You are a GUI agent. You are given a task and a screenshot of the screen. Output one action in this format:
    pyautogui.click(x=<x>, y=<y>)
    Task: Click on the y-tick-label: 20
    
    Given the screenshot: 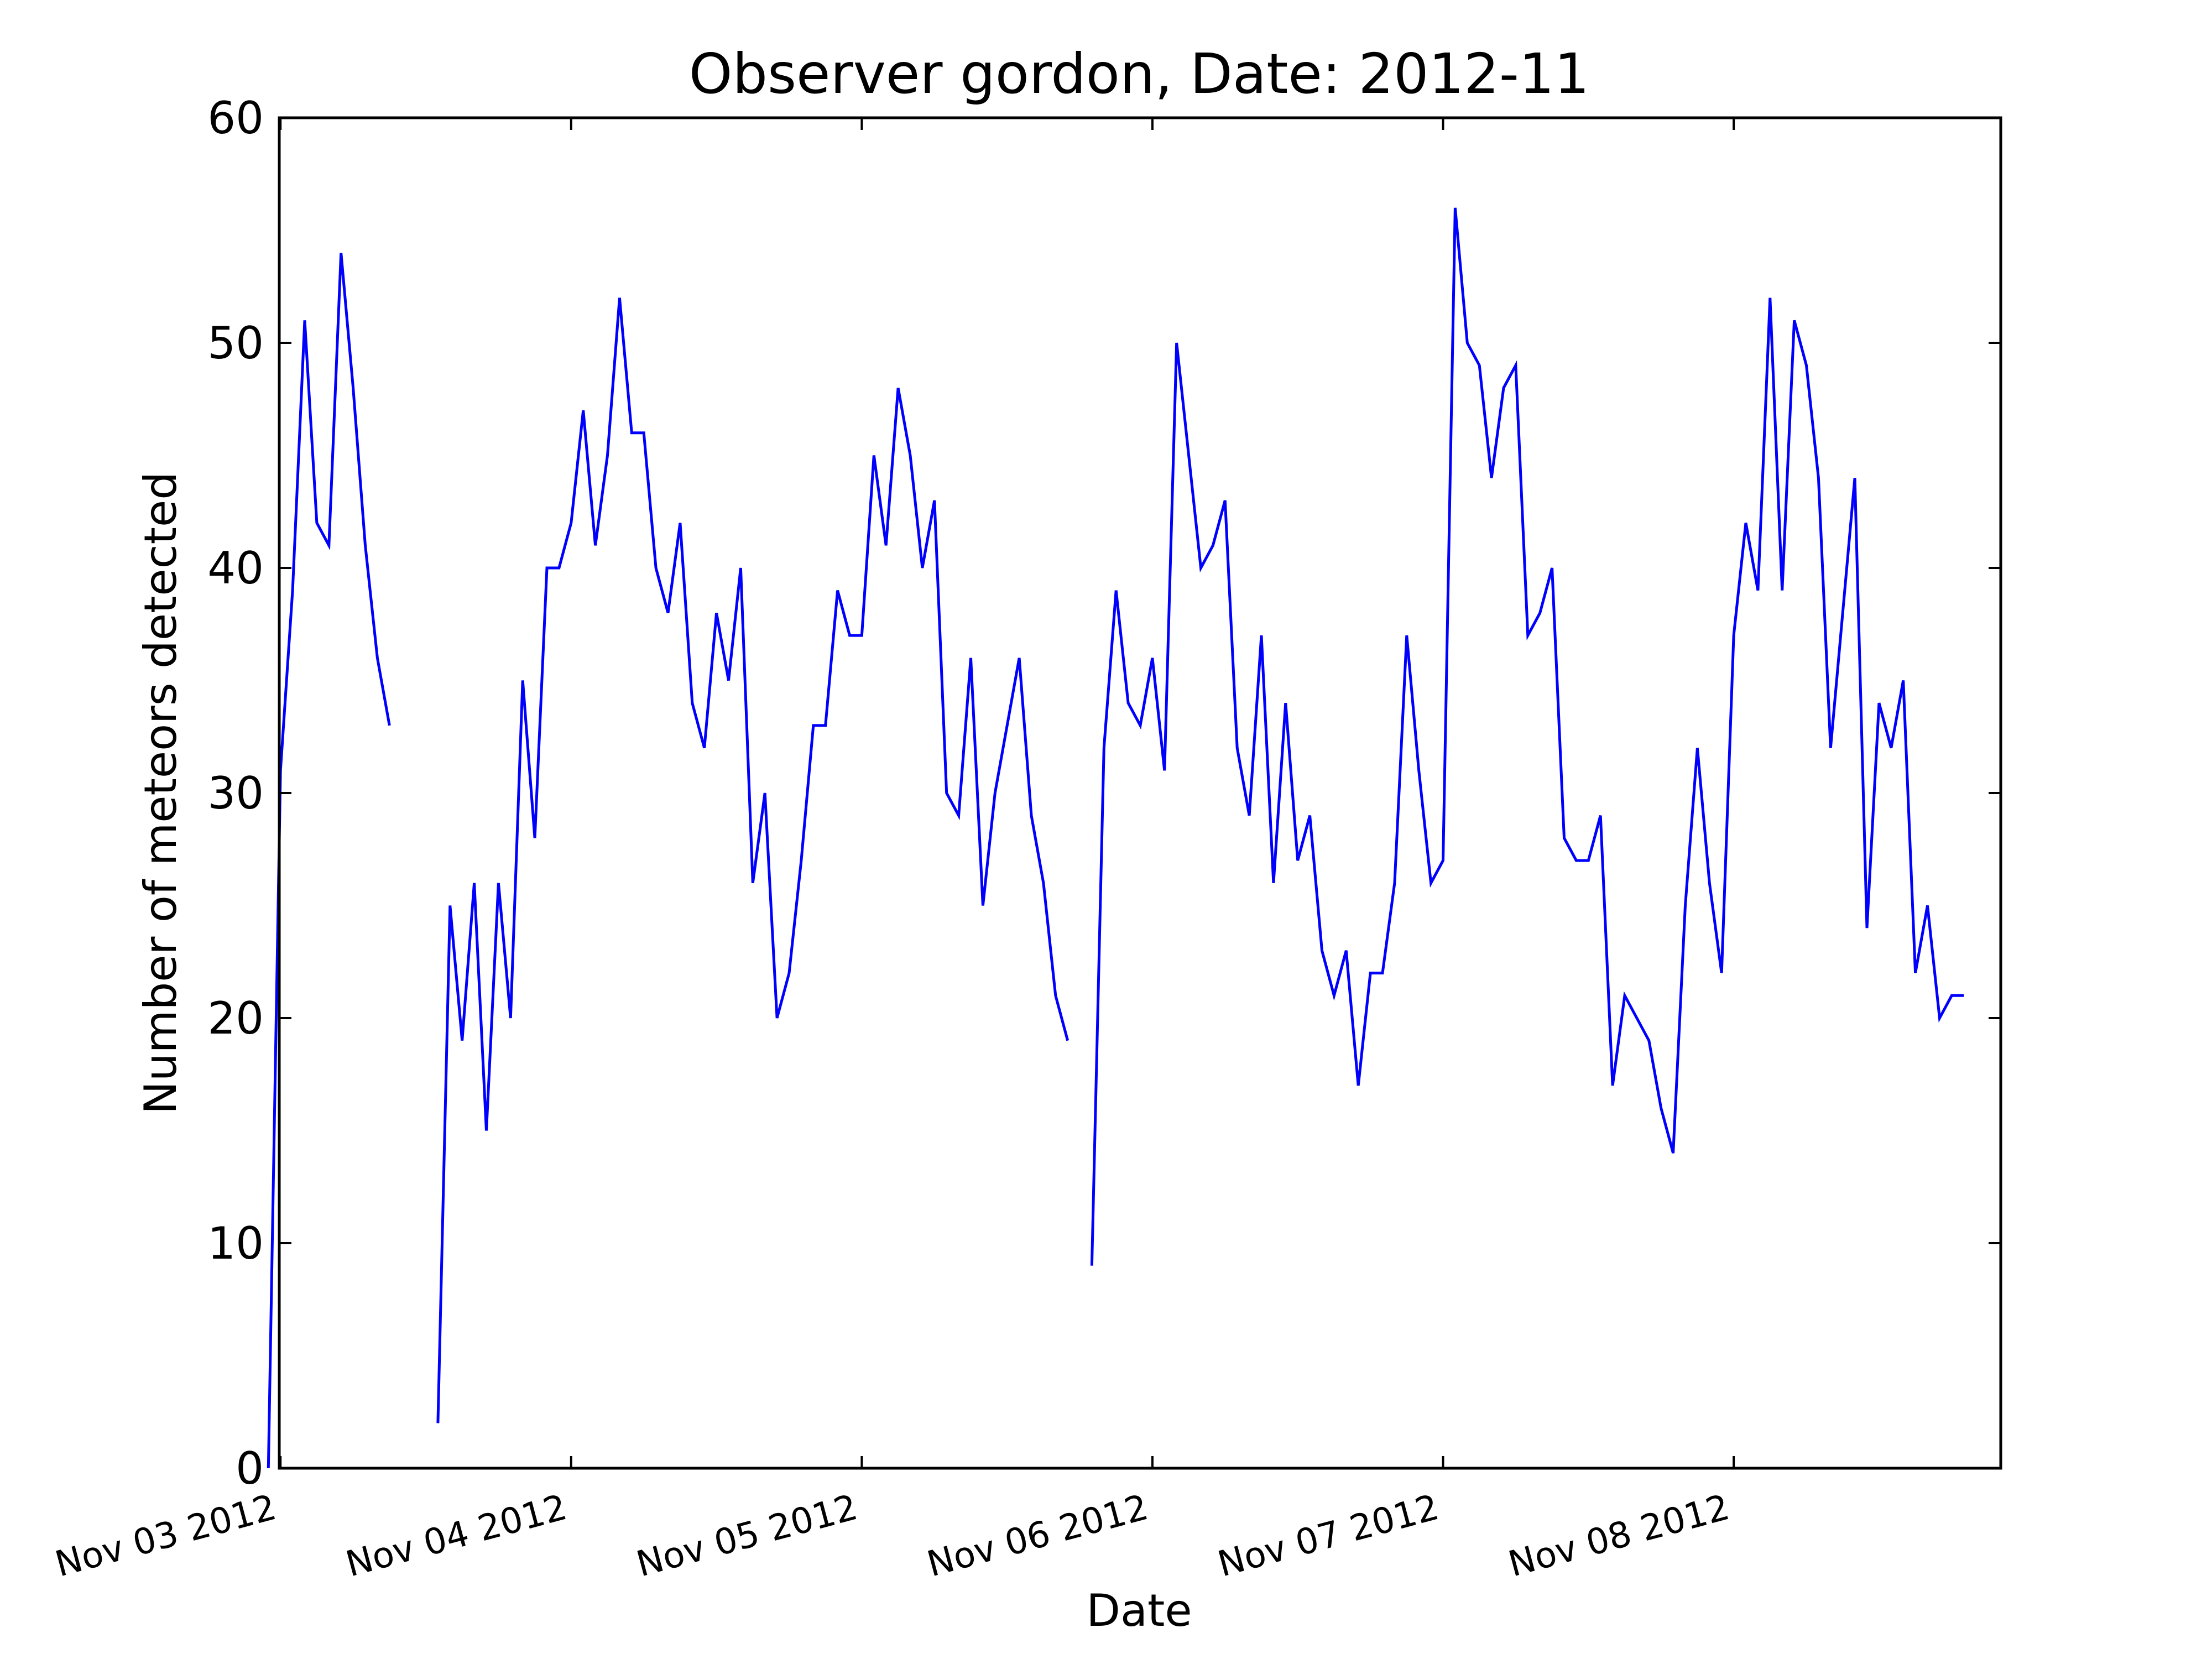 What is the action you would take?
    pyautogui.click(x=236, y=1019)
    